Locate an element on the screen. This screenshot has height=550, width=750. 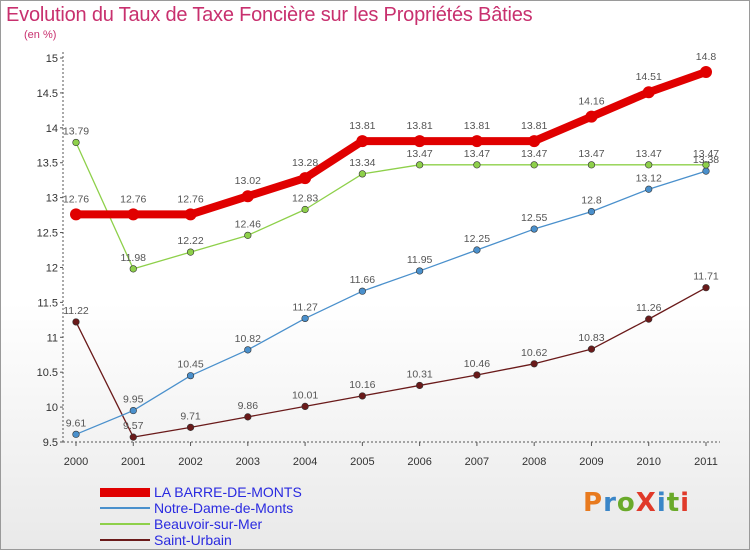
series-1-data-label: 11.95 is located at coordinates (420, 260).